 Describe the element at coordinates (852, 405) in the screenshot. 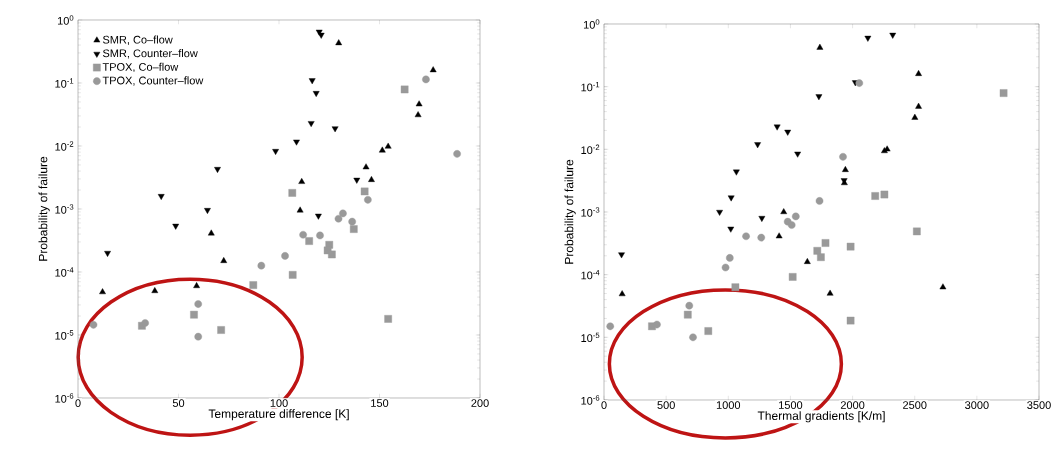

I see `x-tick-label: 2000` at that location.